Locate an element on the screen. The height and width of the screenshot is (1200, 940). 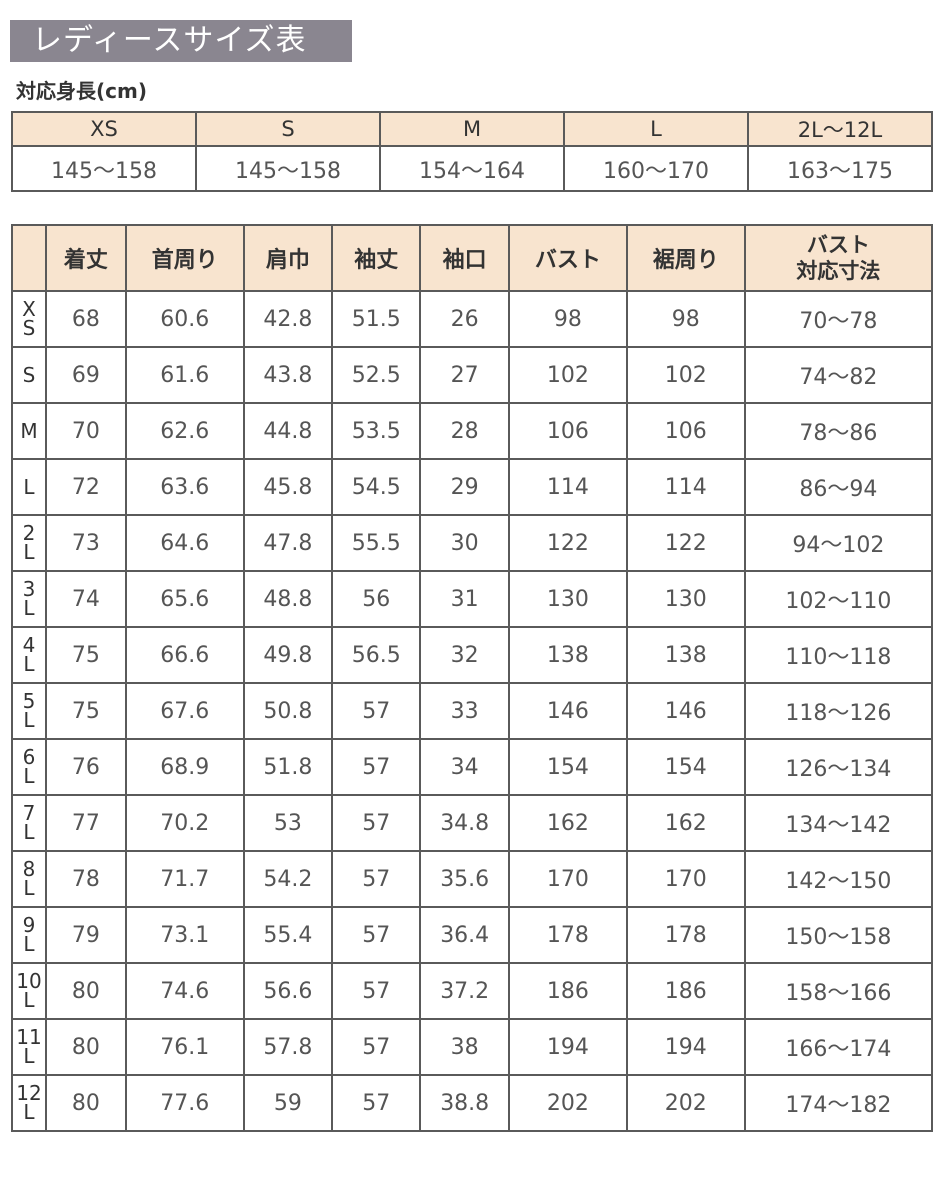
table-row: 6 L 76 68.9 51.8 57 34 154 154 126〜134 is located at coordinates (472, 767).